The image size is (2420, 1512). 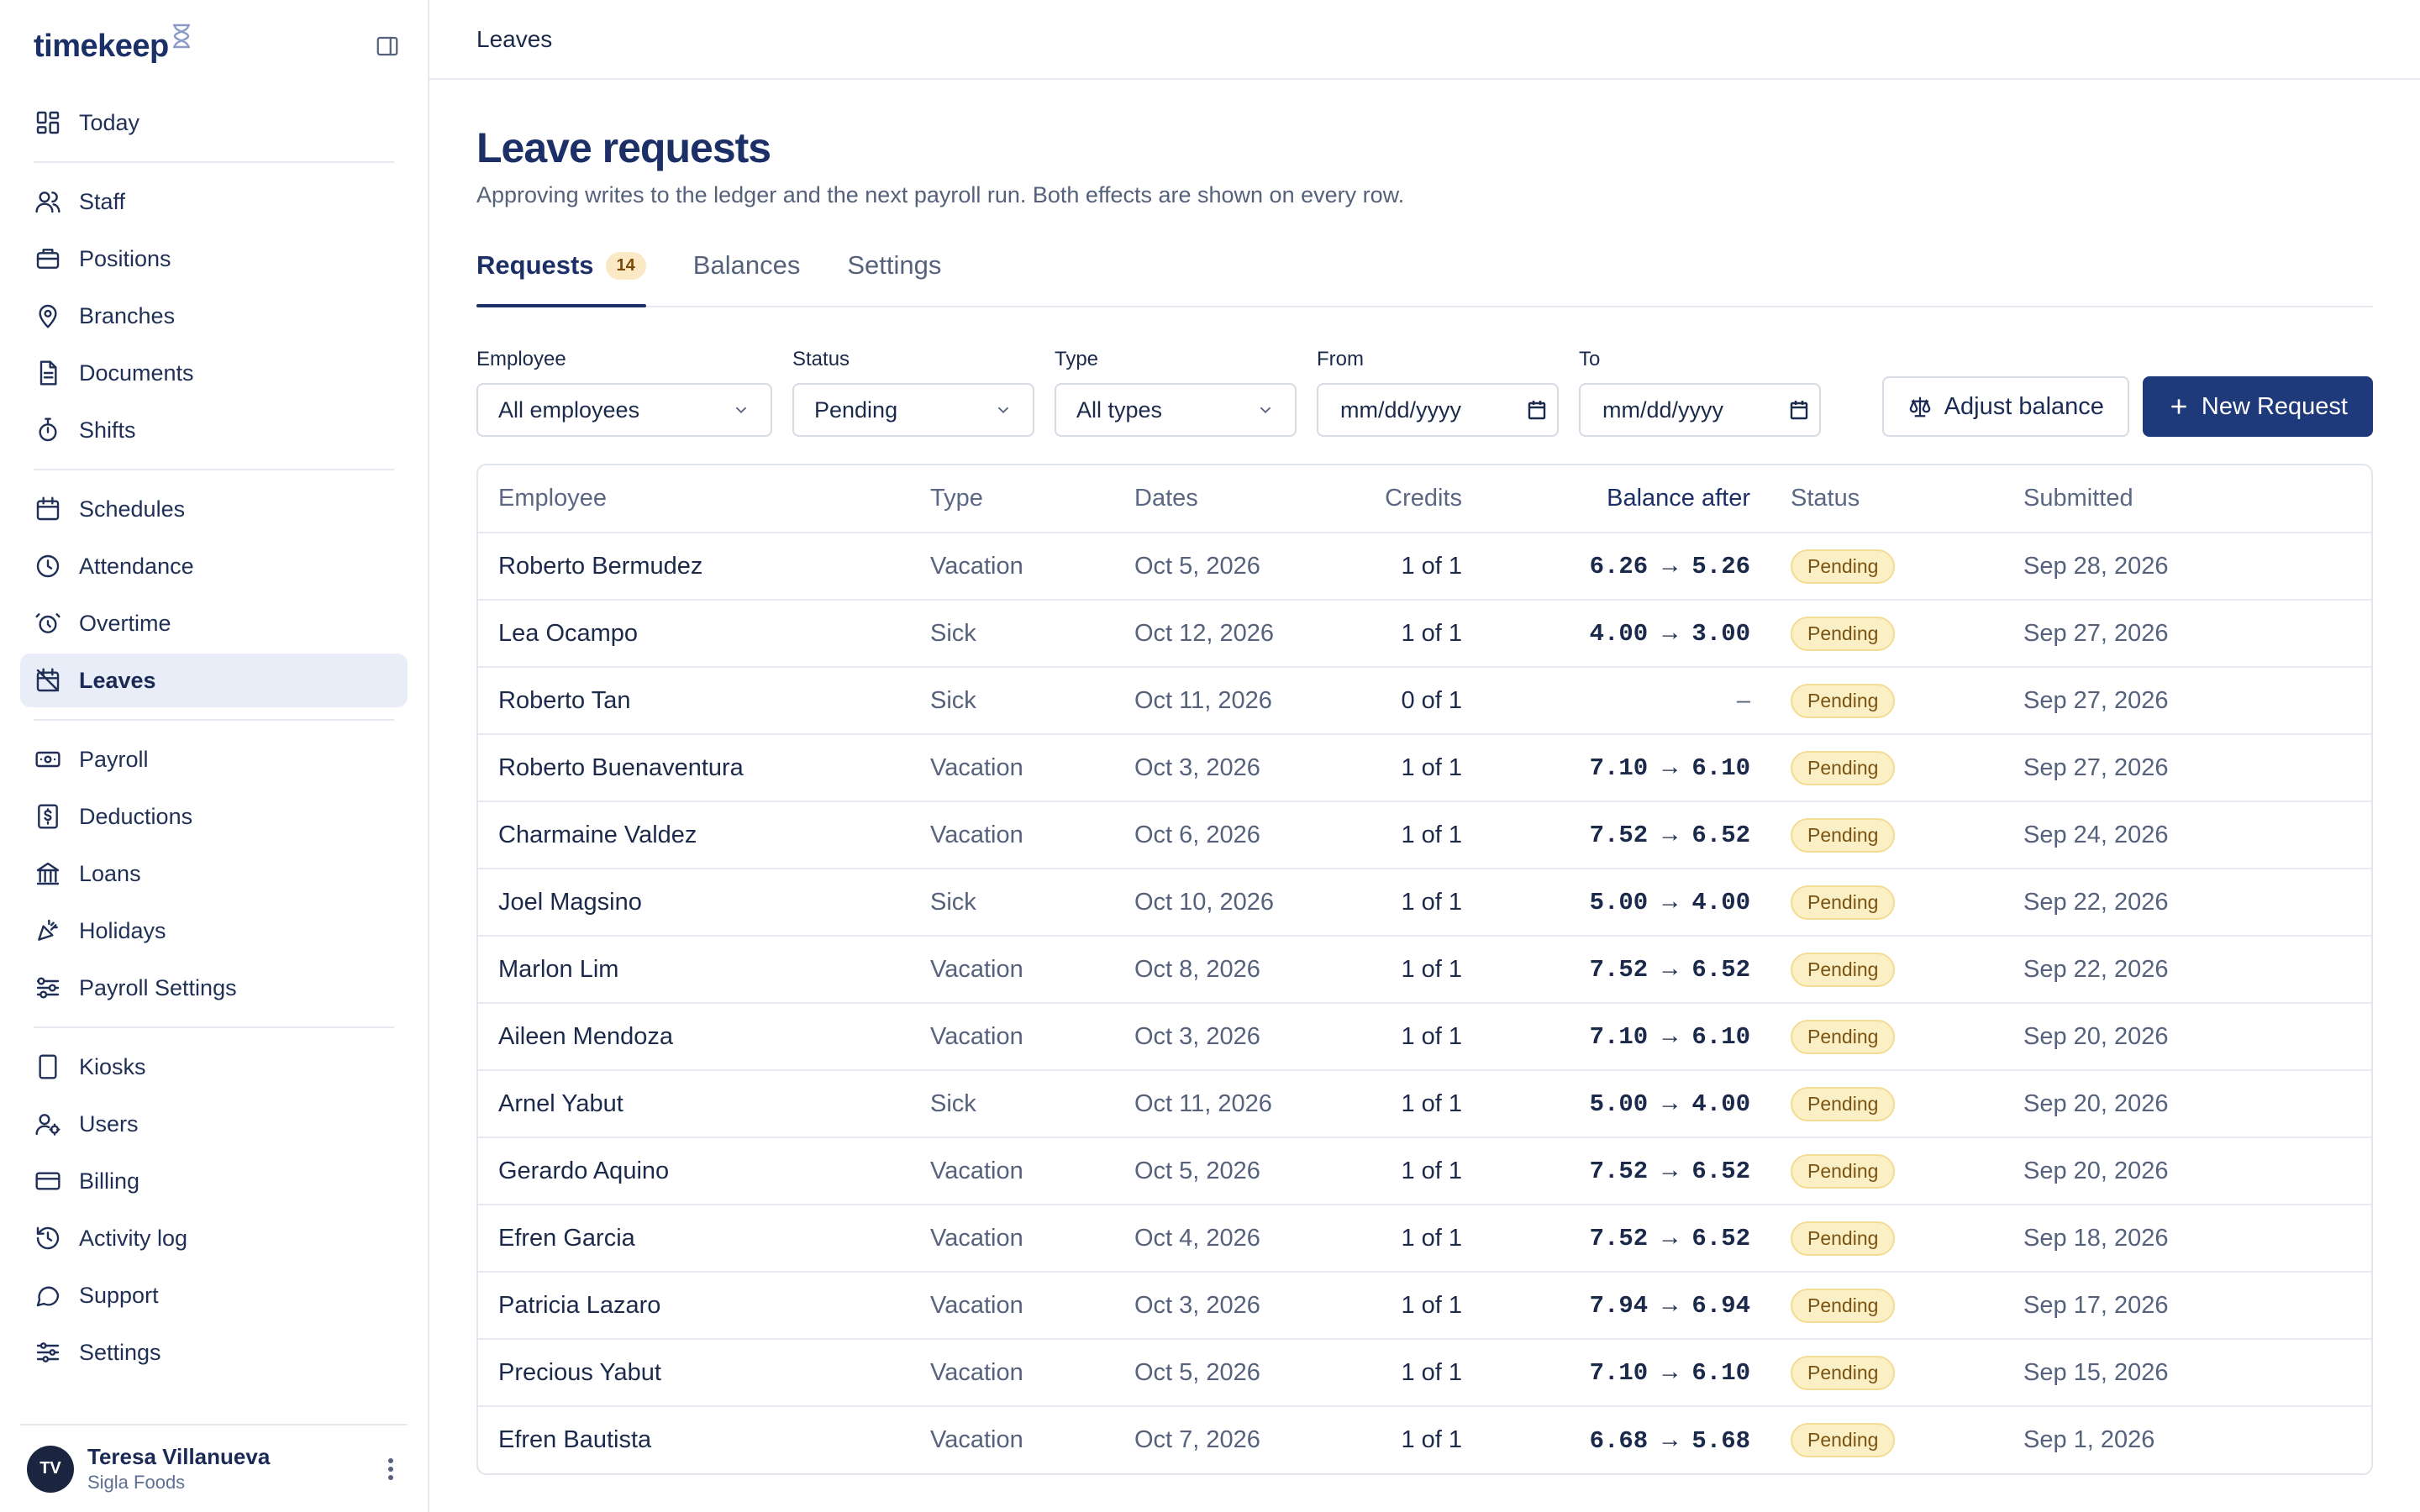 What do you see at coordinates (391, 1469) in the screenshot?
I see `user-menu-button` at bounding box center [391, 1469].